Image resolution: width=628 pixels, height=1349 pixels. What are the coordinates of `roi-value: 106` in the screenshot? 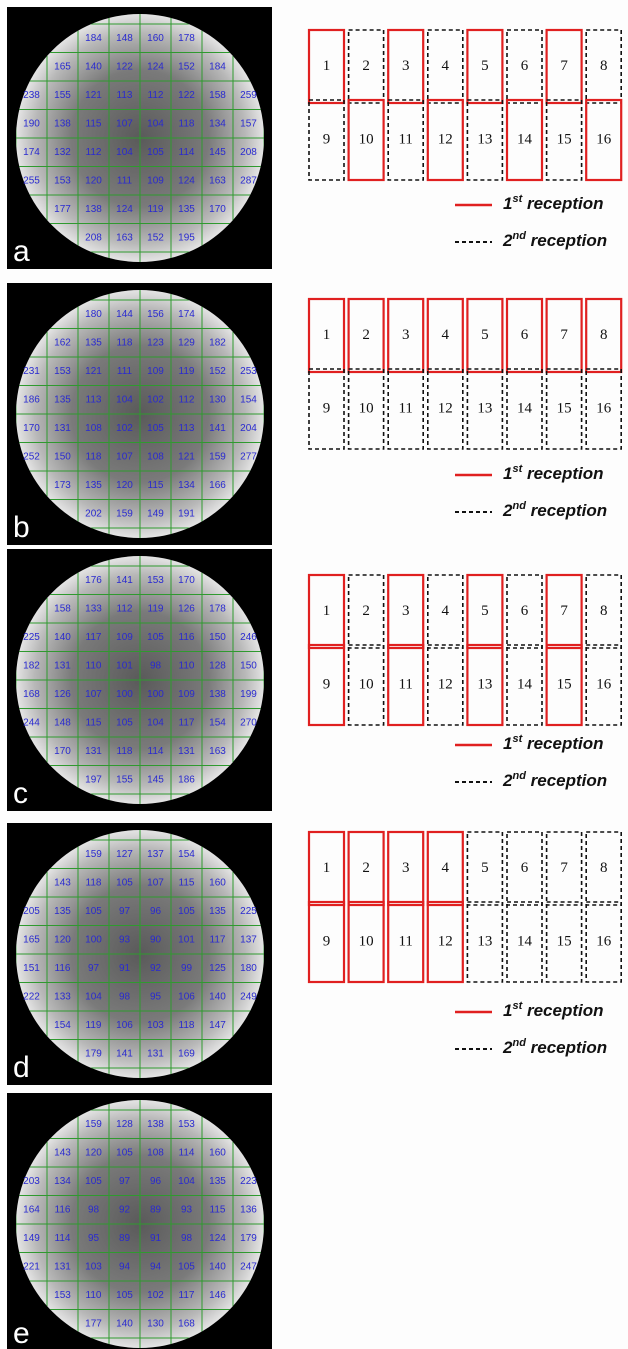 It's located at (124, 1025).